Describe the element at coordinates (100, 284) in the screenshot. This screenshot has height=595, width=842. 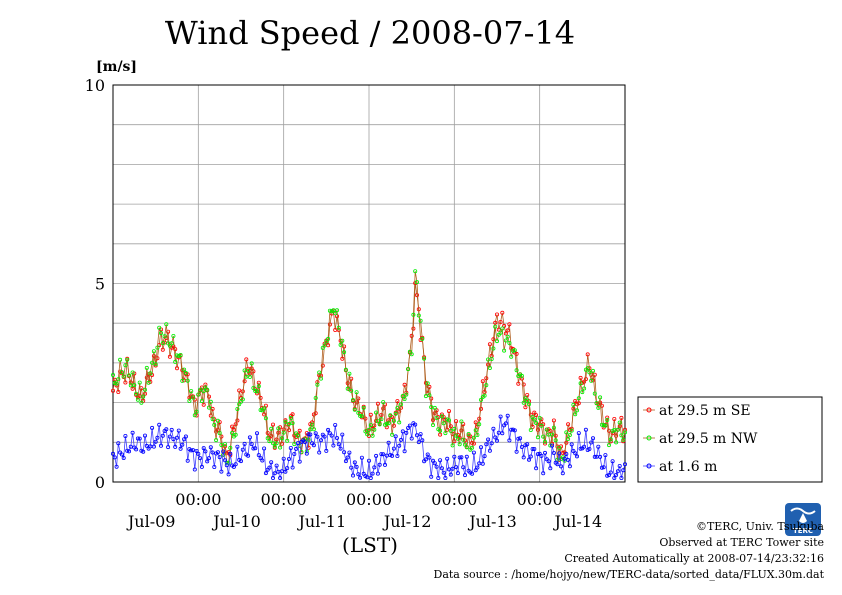
I see `y-tick-label: 5` at that location.